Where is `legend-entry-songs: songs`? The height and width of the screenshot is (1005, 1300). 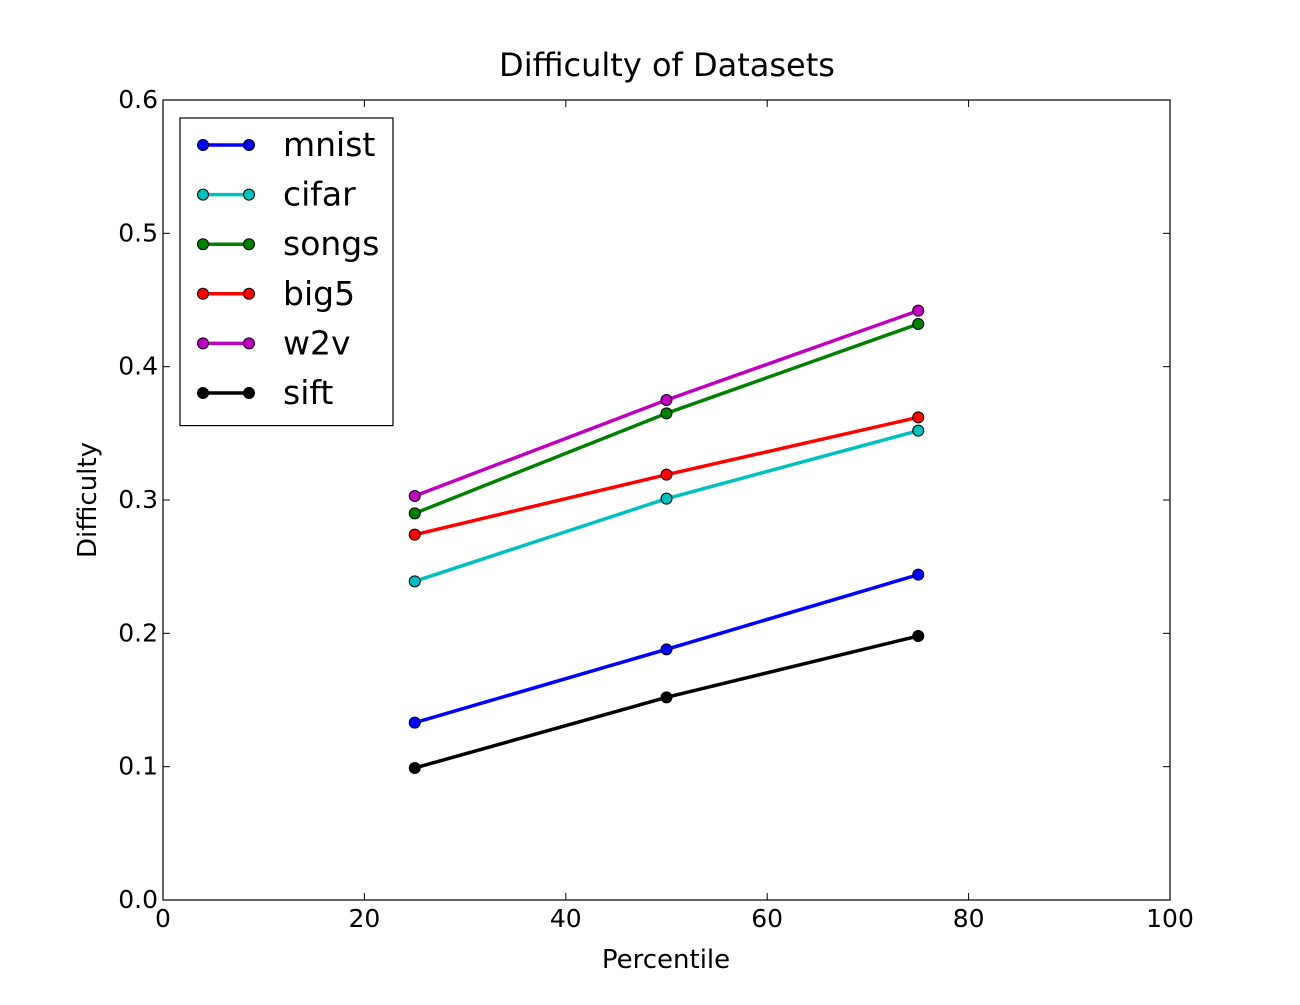 legend-entry-songs: songs is located at coordinates (288, 243).